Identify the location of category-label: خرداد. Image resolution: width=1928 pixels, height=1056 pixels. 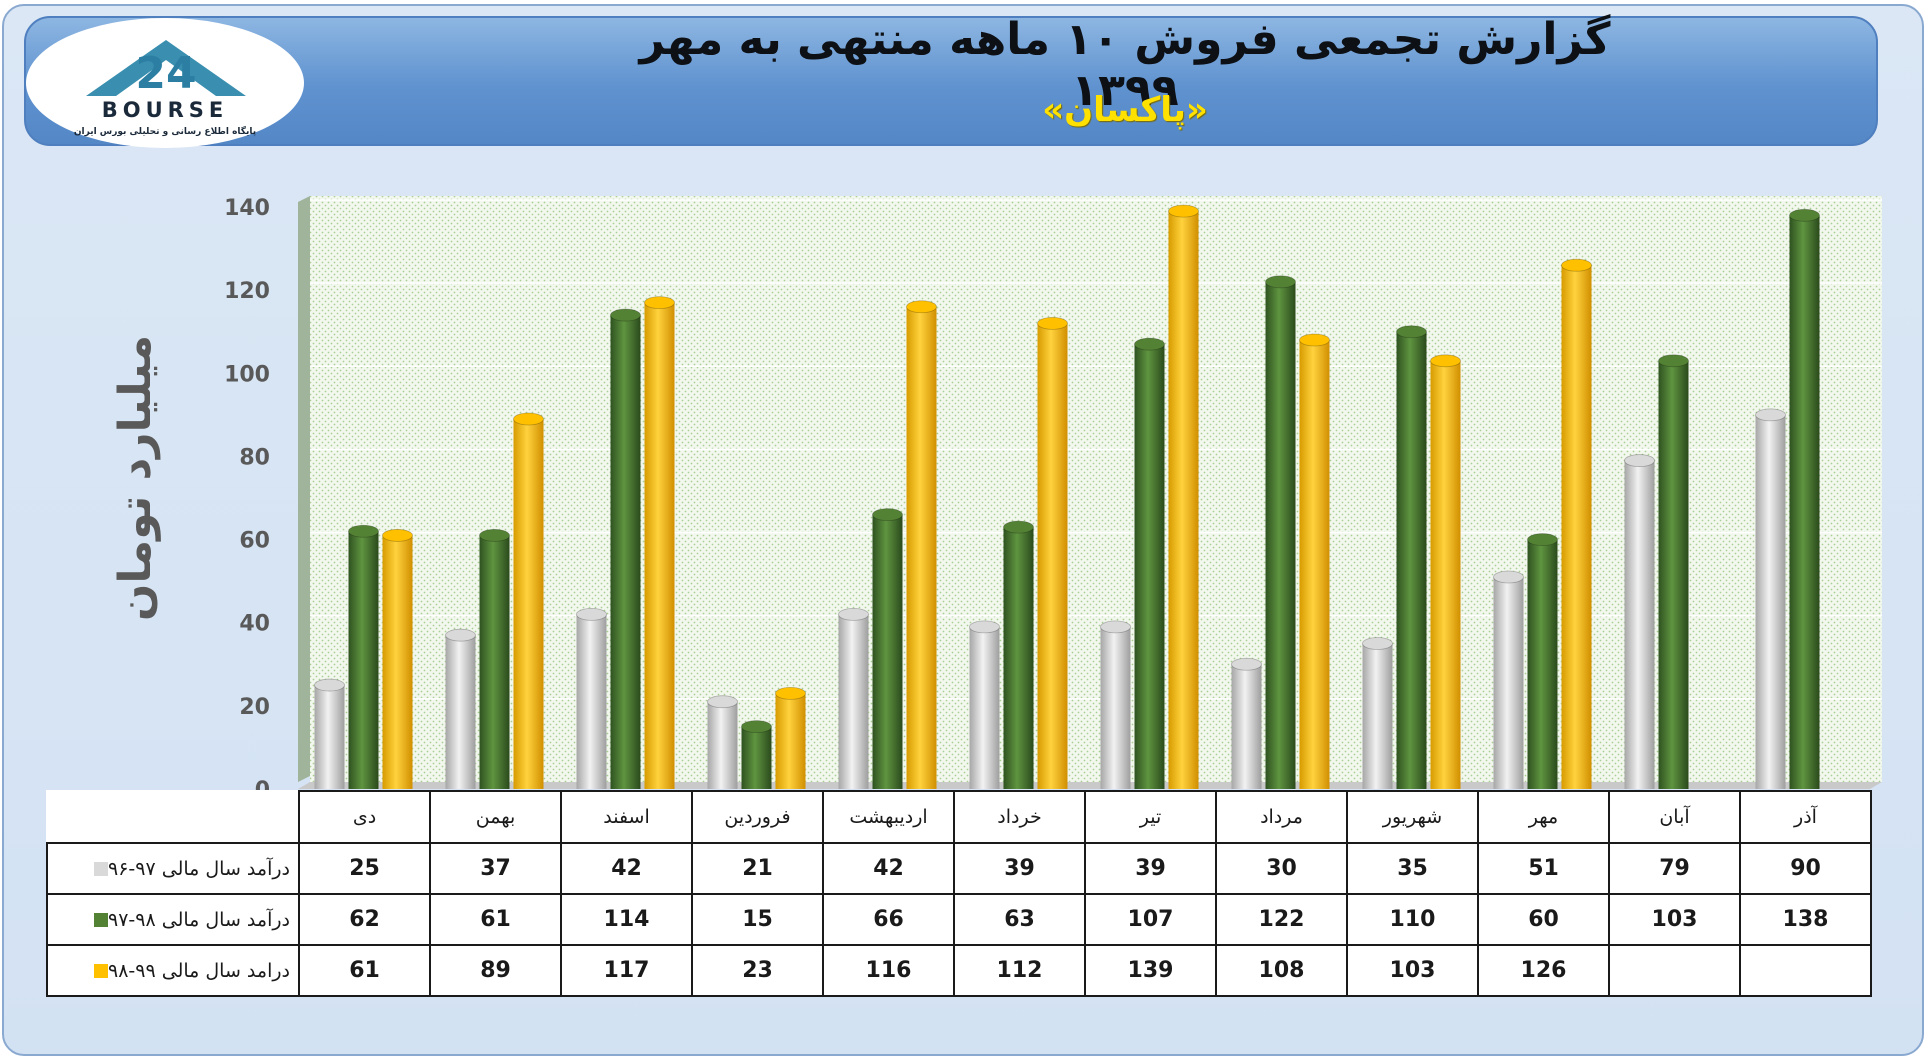
(1019, 817).